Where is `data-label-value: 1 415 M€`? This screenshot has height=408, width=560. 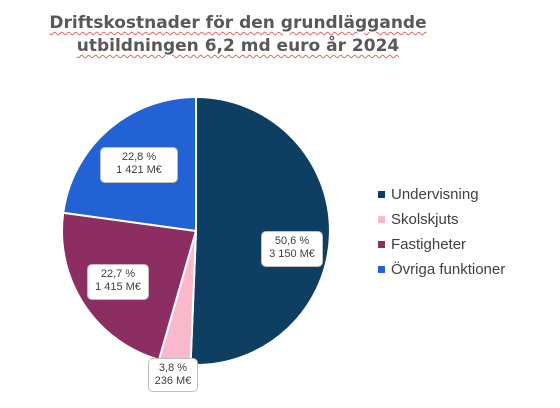
data-label-value: 1 415 M€ is located at coordinates (118, 287).